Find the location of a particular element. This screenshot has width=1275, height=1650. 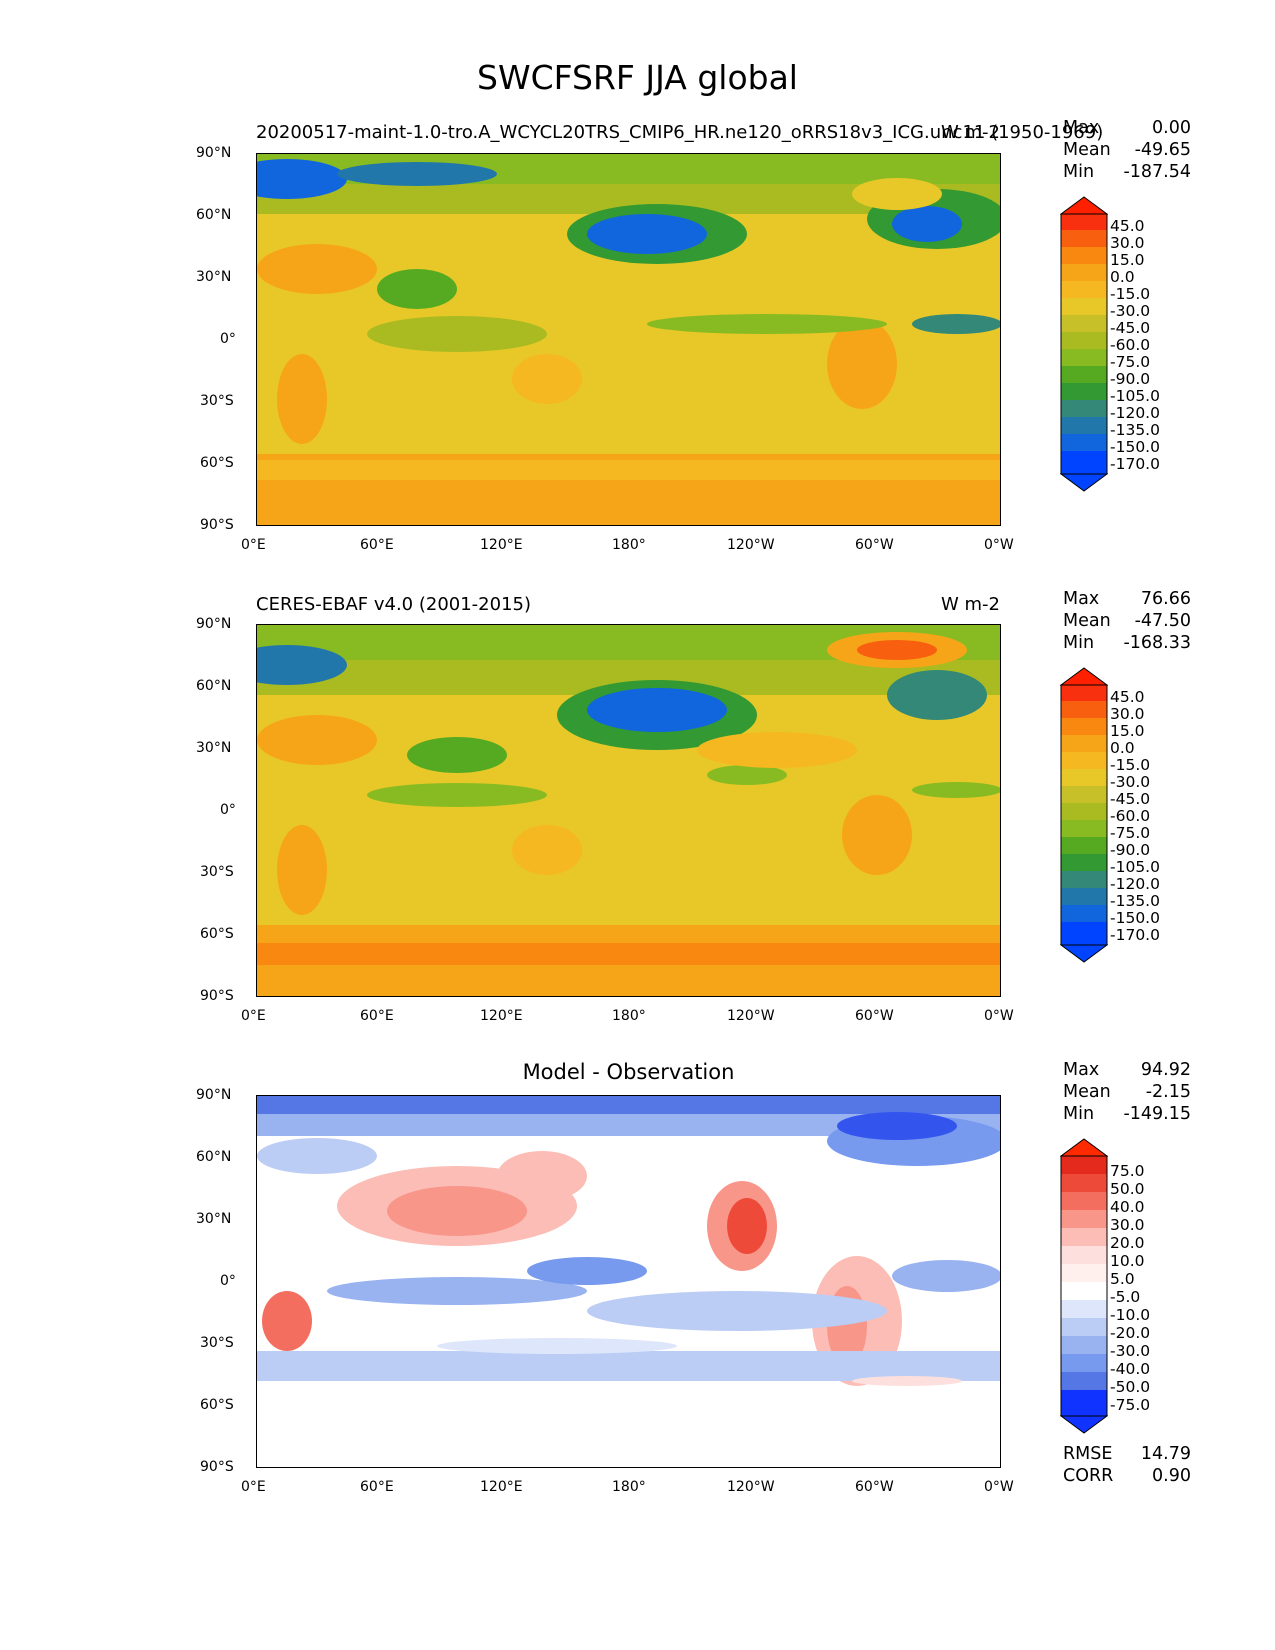

colorbar-model is located at coordinates (1084, 344).